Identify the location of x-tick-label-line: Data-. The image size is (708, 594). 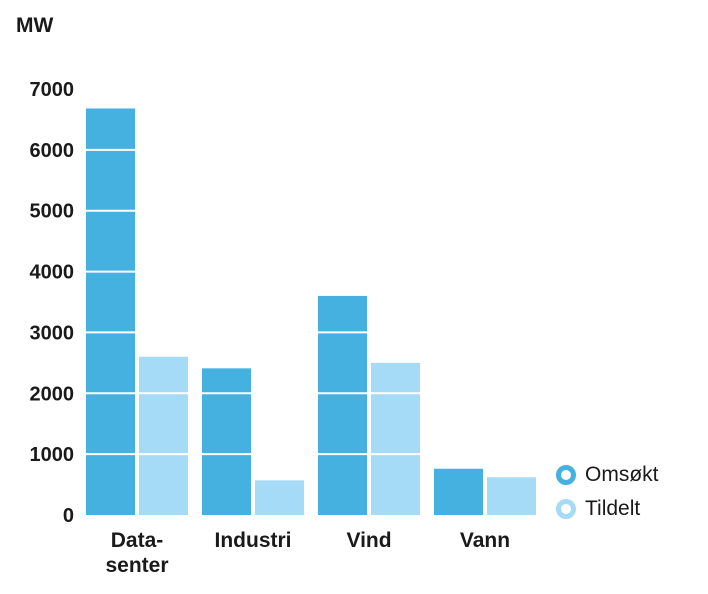
(137, 540).